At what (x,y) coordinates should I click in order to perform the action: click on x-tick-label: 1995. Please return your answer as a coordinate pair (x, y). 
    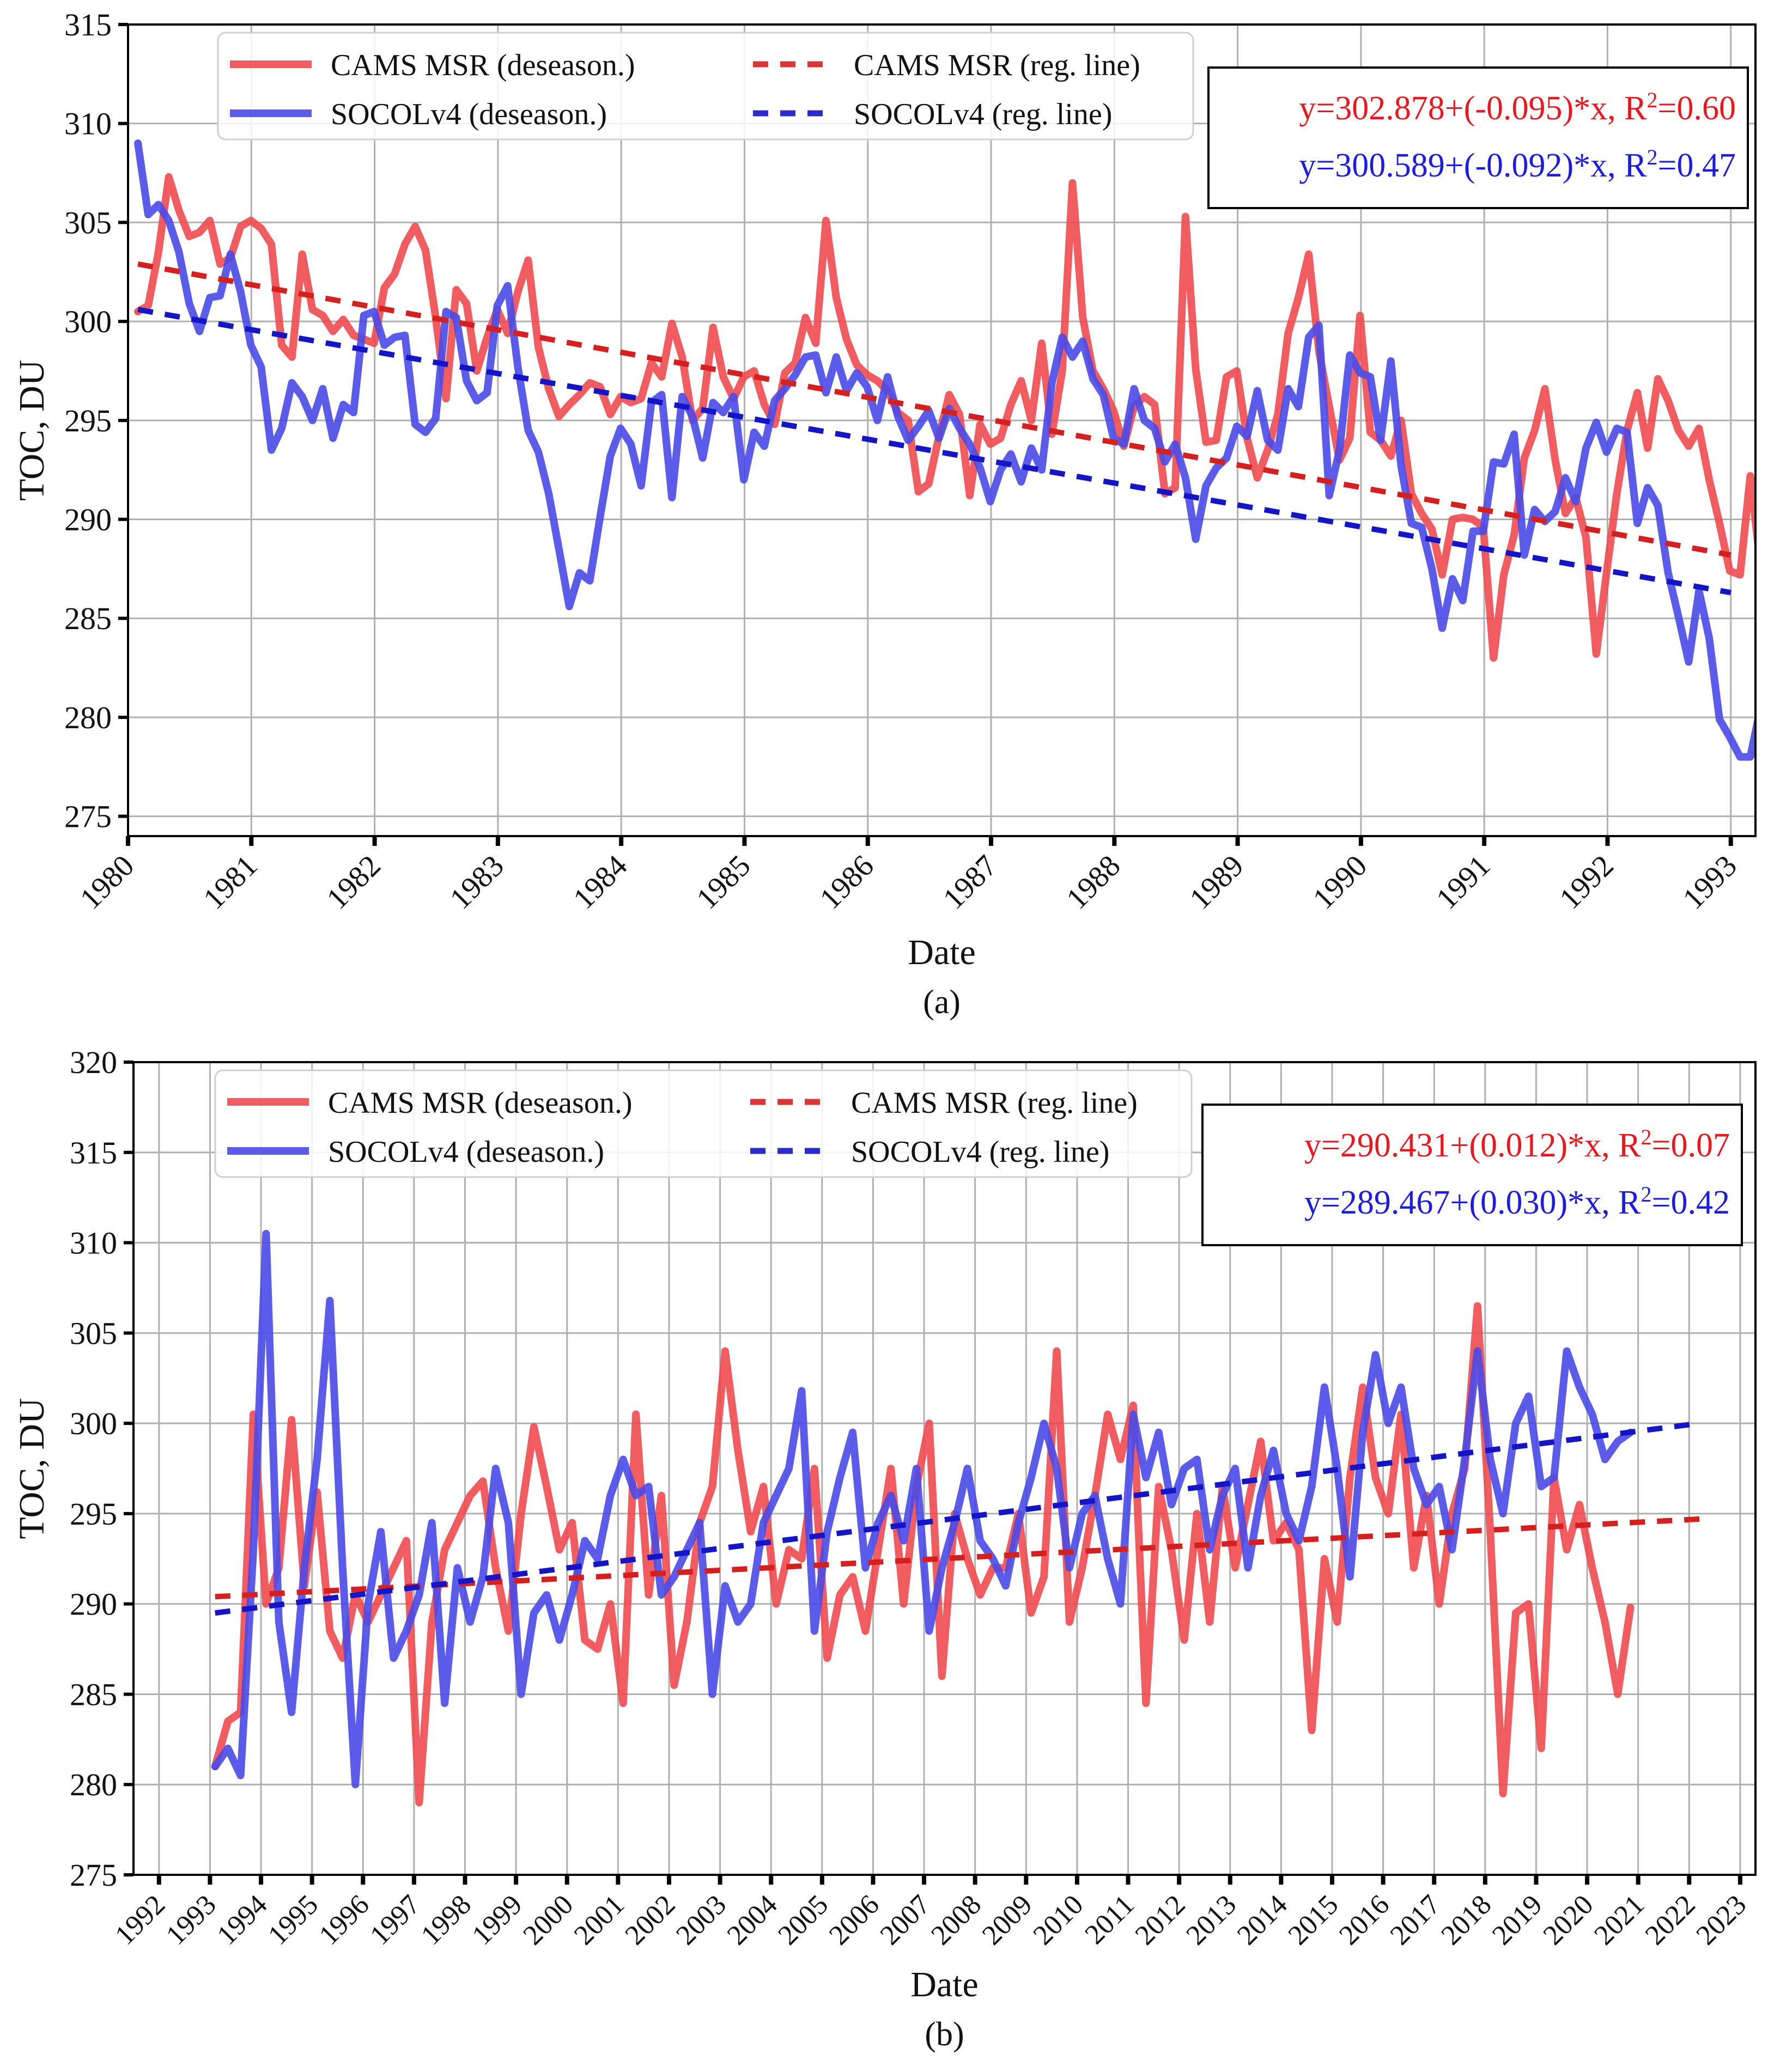
    Looking at the image, I should click on (293, 1920).